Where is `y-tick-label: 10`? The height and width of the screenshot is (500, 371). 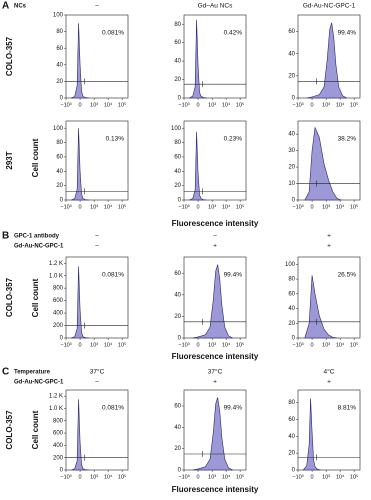 y-tick-label: 10 is located at coordinates (291, 184).